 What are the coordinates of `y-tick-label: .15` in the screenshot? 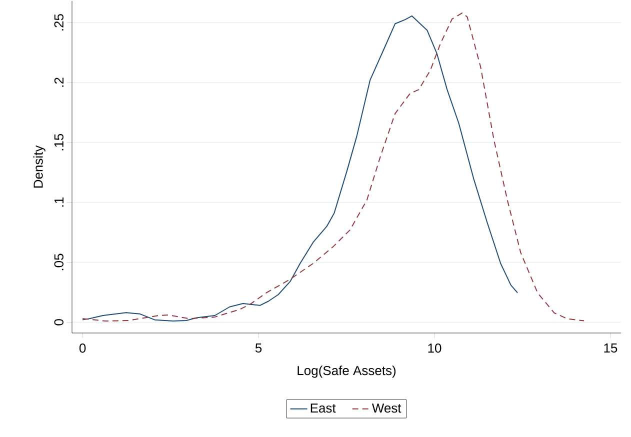 It's located at (59, 142).